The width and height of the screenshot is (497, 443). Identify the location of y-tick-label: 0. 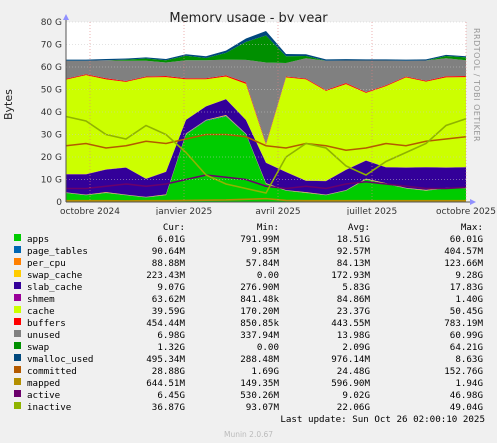
(59, 203).